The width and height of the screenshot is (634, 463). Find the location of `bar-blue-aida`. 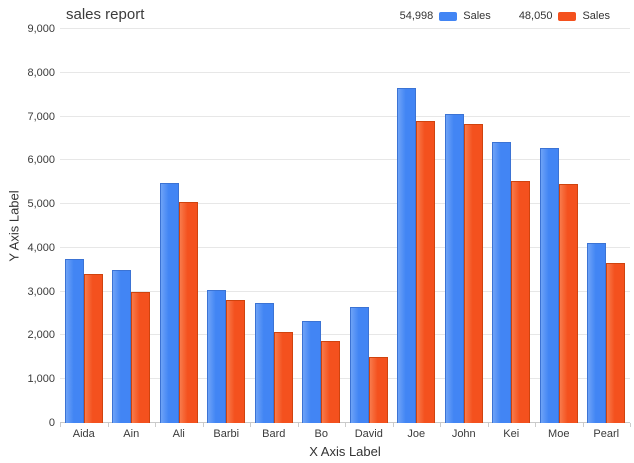

bar-blue-aida is located at coordinates (74, 340).